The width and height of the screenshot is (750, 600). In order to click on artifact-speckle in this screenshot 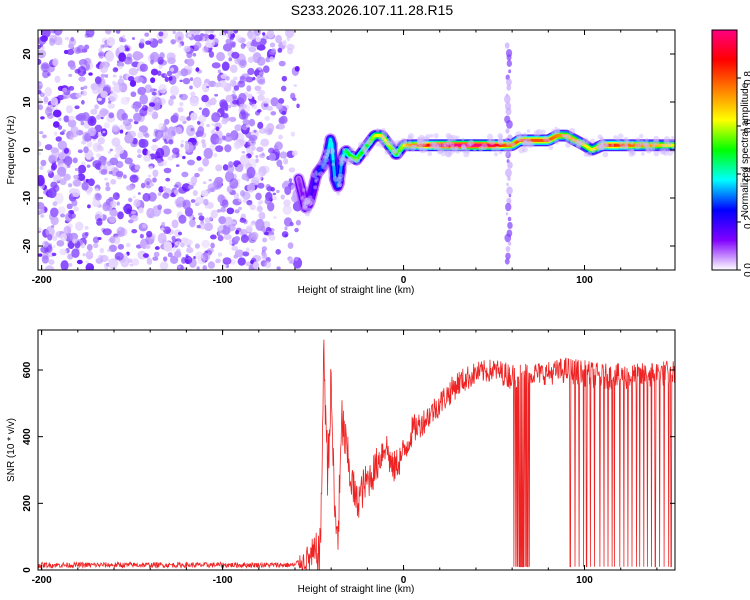, I will do `click(510, 195)`.